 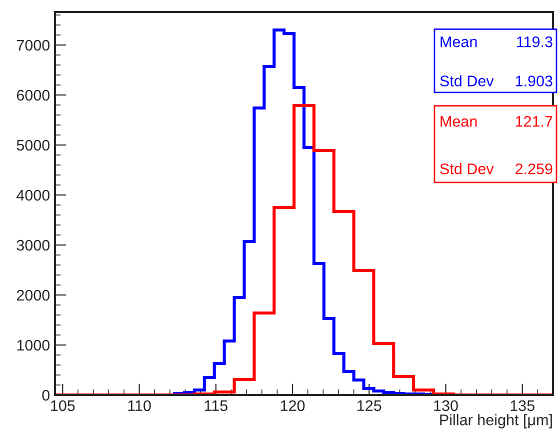 I want to click on y-tick-label: 2000, so click(x=33, y=295).